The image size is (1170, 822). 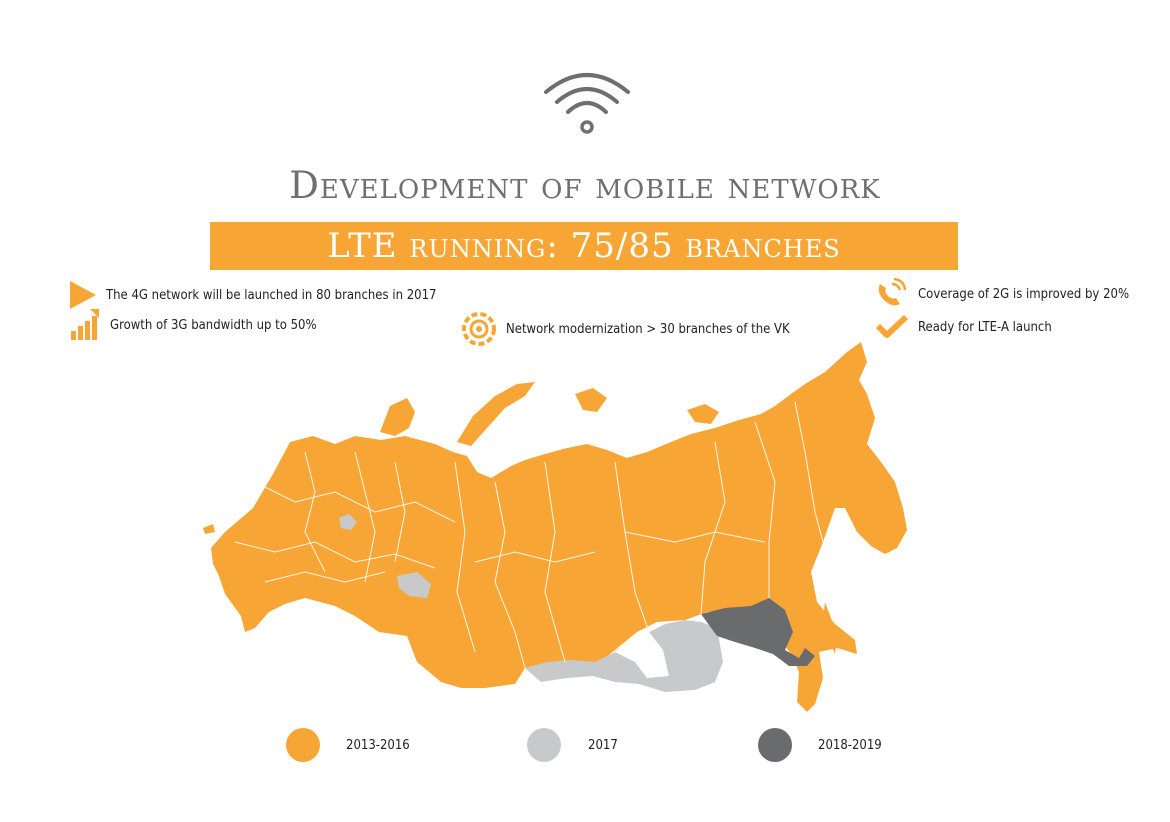 I want to click on play-icon, so click(x=83, y=295).